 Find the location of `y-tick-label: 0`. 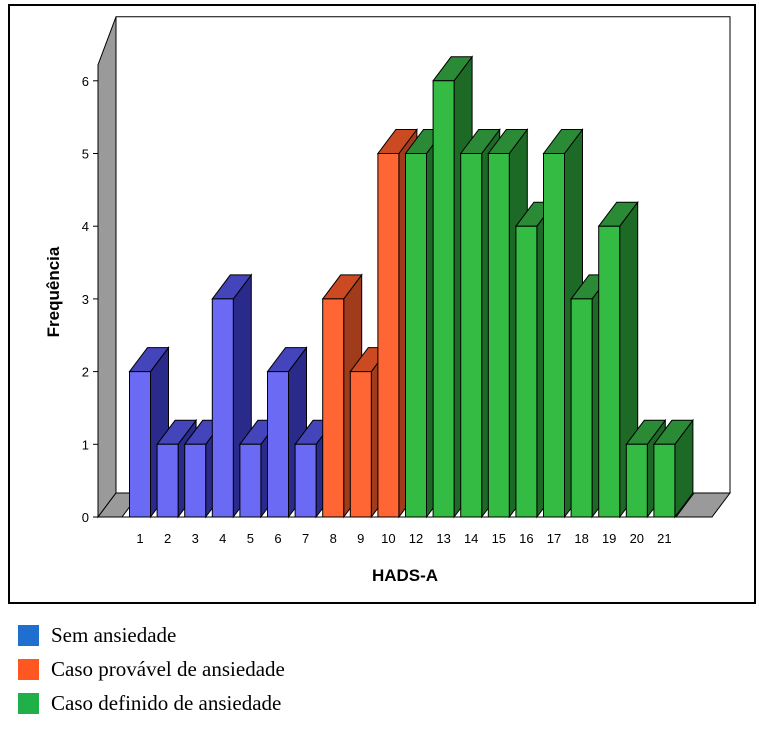

y-tick-label: 0 is located at coordinates (85, 517).